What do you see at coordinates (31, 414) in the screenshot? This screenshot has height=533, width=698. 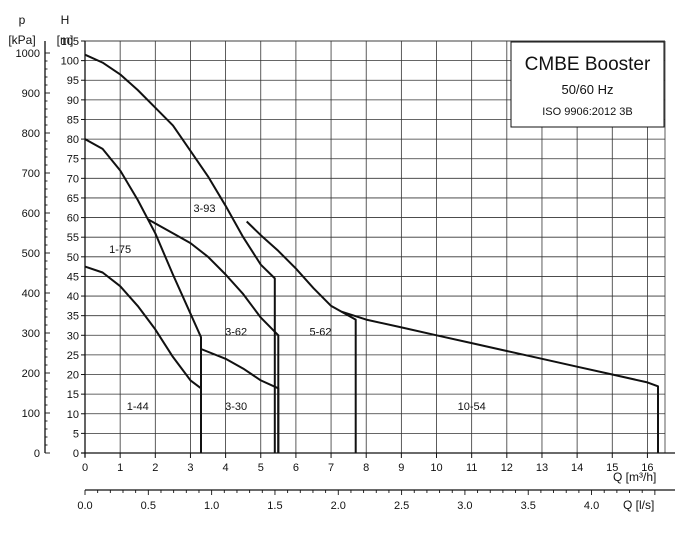 I see `pressure-tick-label: 100` at bounding box center [31, 414].